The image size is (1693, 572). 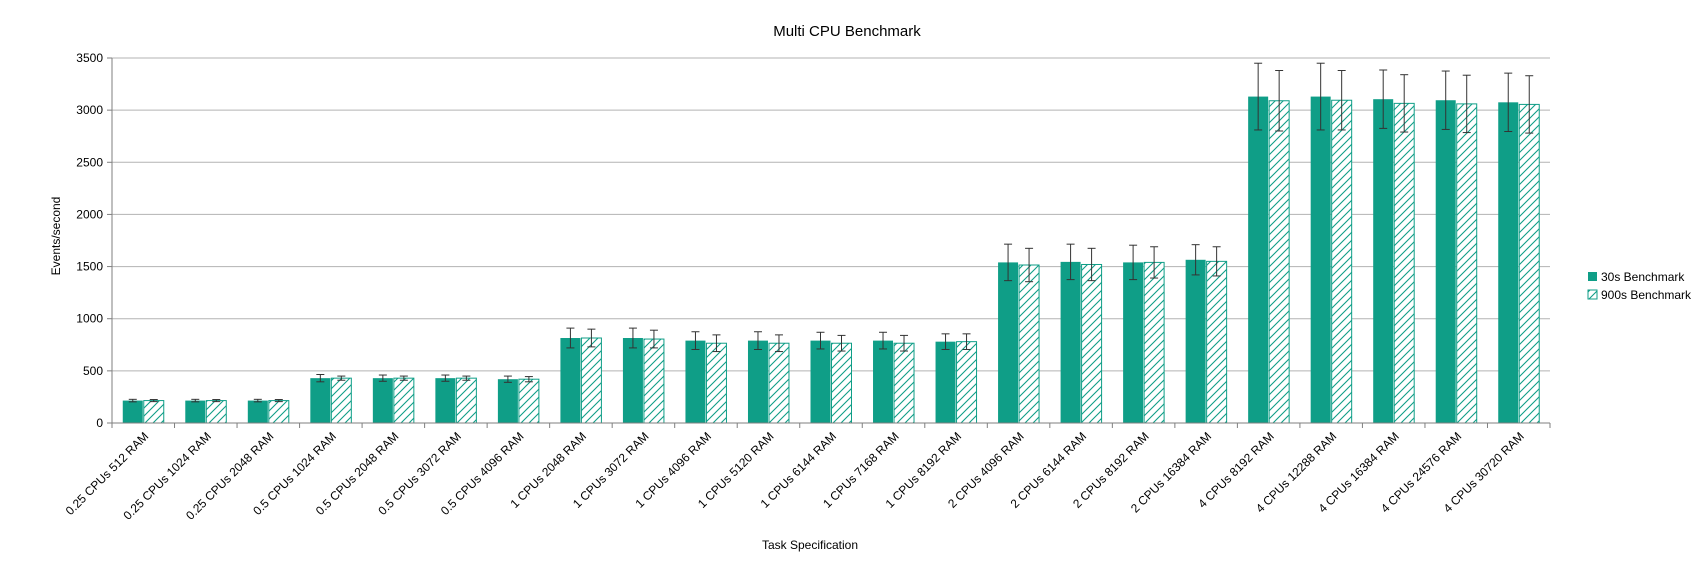 I want to click on y-tick-label: 2500, so click(x=89, y=162).